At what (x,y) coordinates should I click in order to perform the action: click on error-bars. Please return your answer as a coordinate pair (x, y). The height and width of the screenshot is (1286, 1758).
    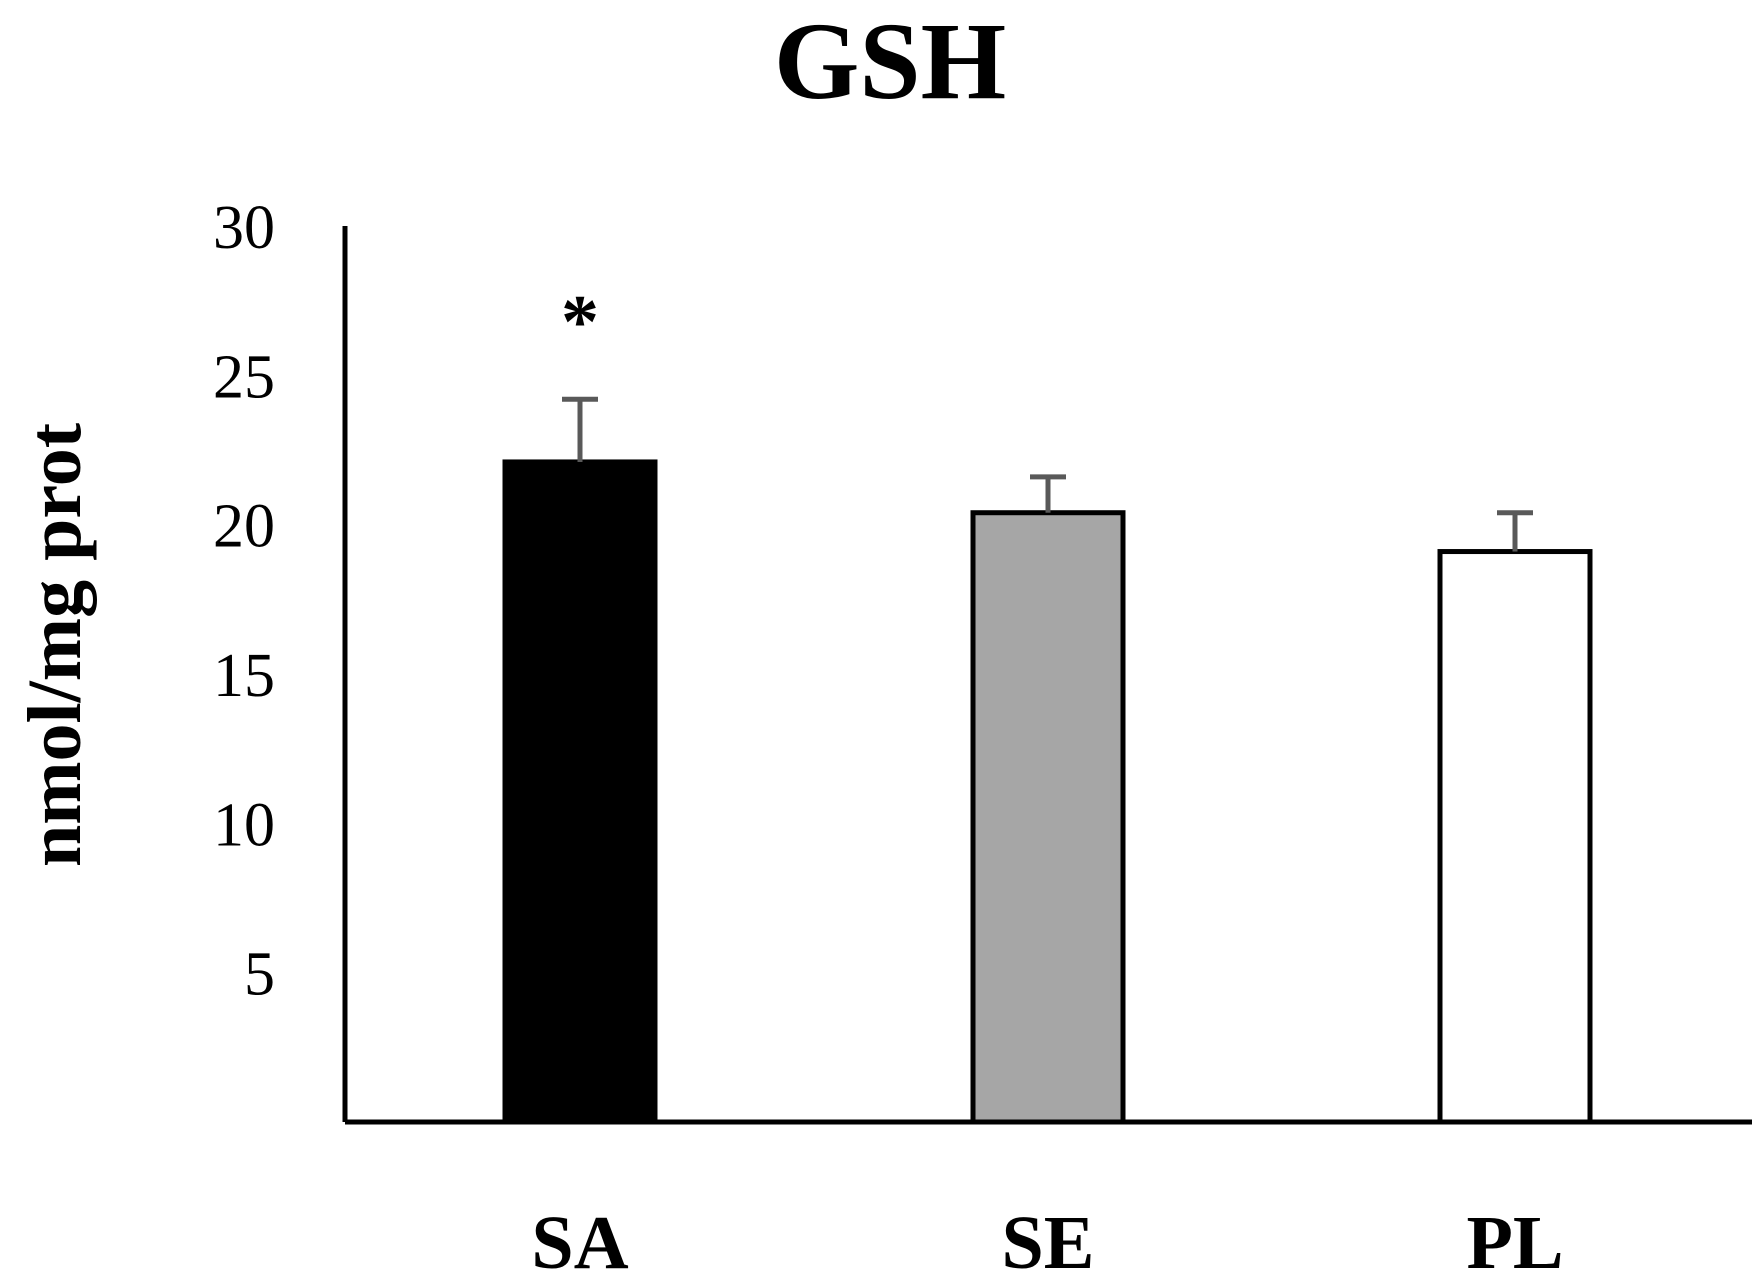
    Looking at the image, I should click on (1047, 474).